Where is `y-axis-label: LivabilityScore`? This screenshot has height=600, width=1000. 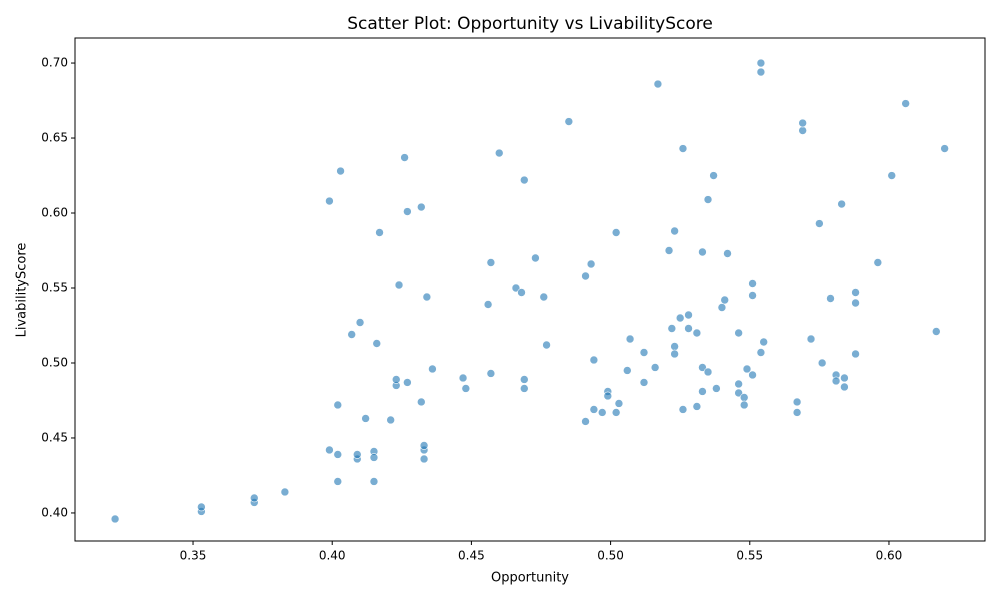 y-axis-label: LivabilityScore is located at coordinates (22, 290).